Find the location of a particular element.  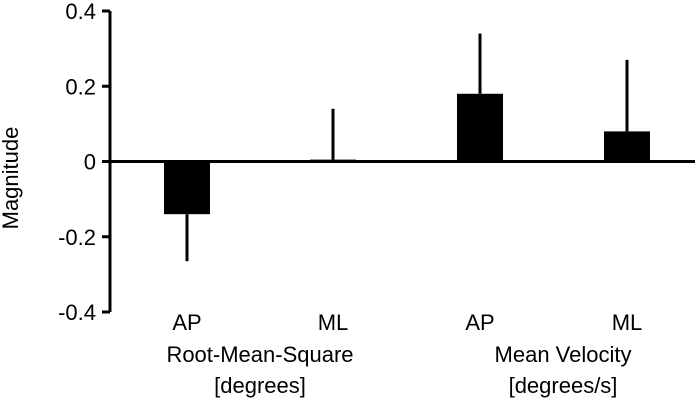

category-labels: AP ML AP ML is located at coordinates (407, 322).